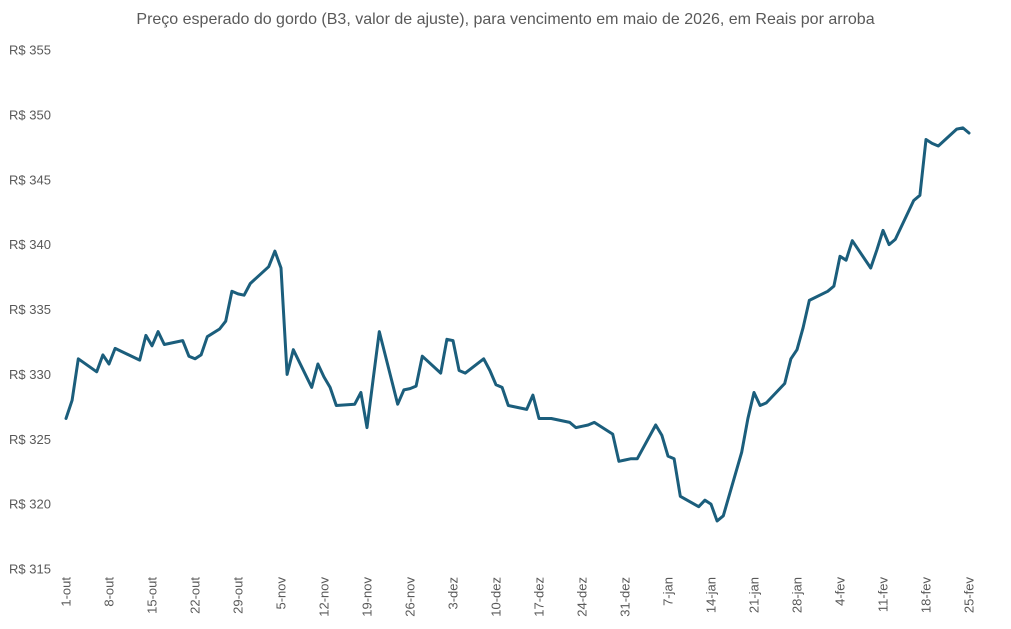 This screenshot has width=1011, height=629. I want to click on x-tick-label: 15-out, so click(152, 595).